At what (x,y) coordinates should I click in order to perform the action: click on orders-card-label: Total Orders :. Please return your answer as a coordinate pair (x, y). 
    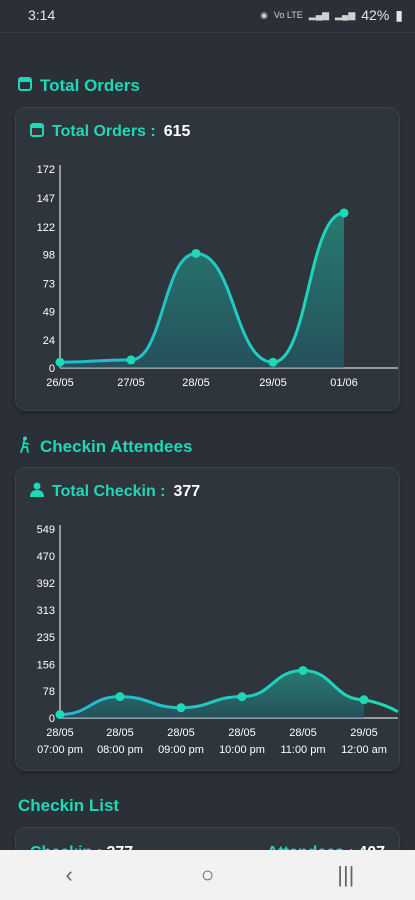
    Looking at the image, I should click on (104, 131).